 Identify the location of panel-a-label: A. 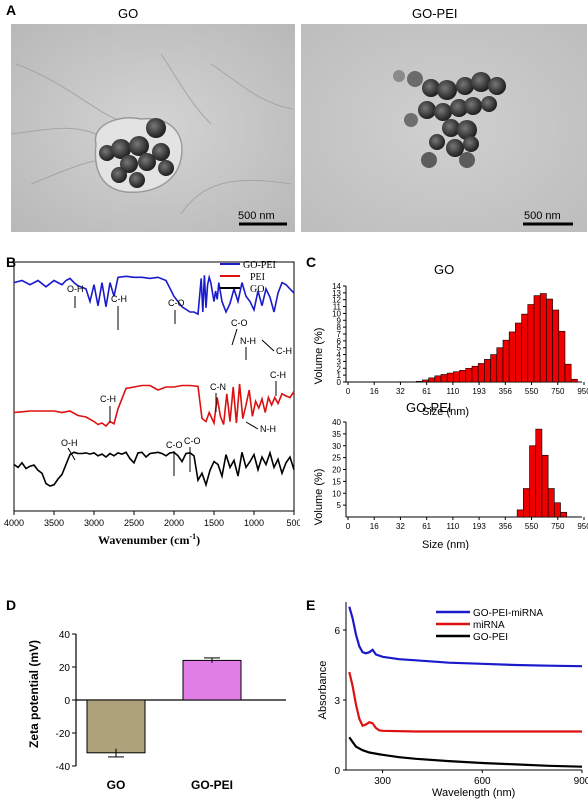
(11, 10).